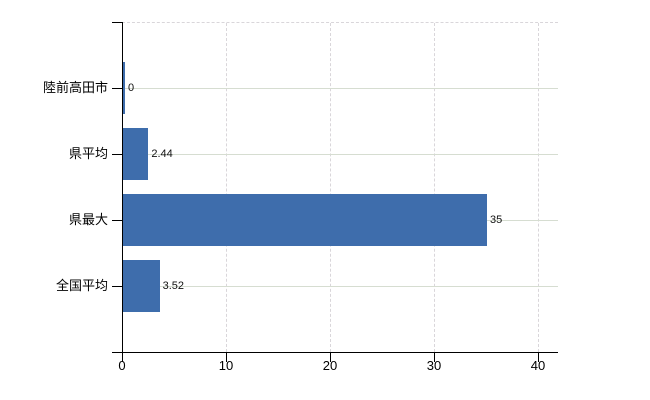 The height and width of the screenshot is (400, 650). Describe the element at coordinates (496, 220) in the screenshot. I see `bar-value-label: 35` at that location.